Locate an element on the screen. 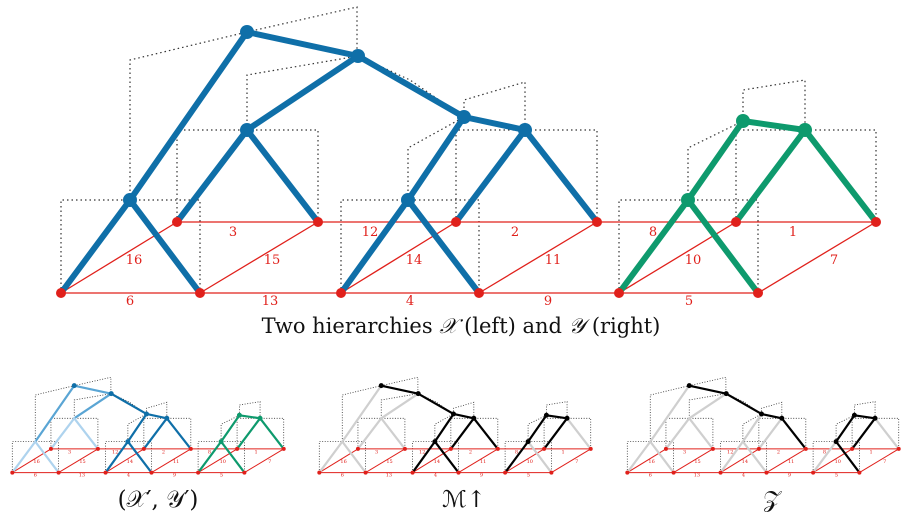  edge-weight-label: 8 is located at coordinates (209, 453).